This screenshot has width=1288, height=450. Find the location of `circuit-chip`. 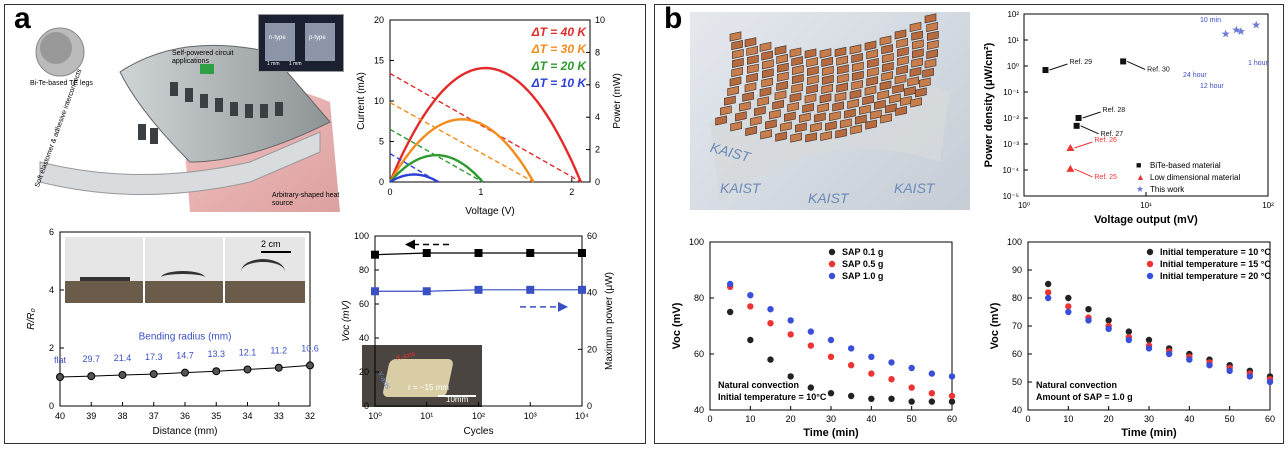

circuit-chip is located at coordinates (207, 69).